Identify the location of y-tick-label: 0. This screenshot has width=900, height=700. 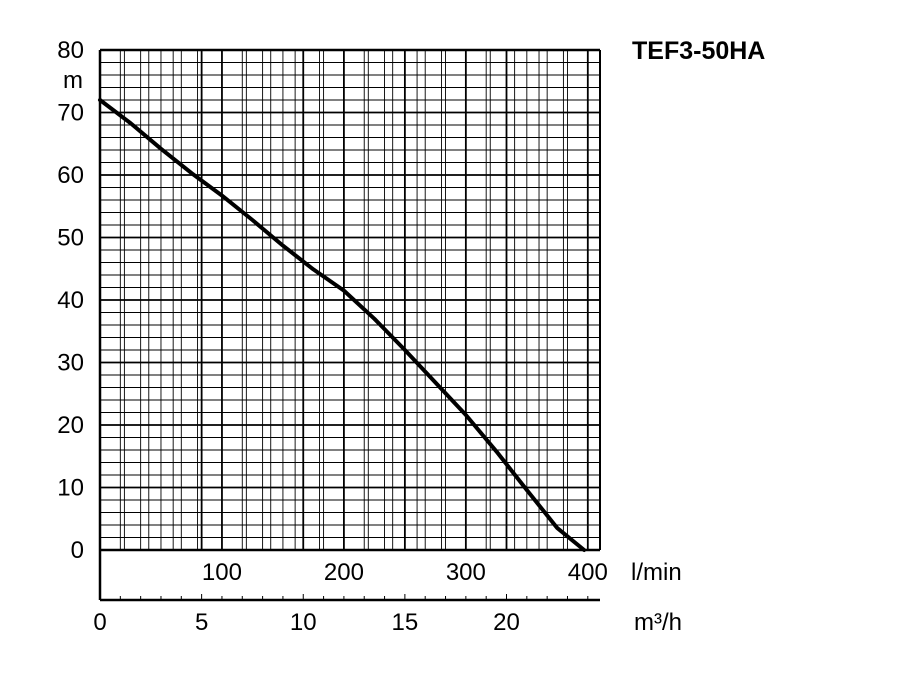
(77, 550).